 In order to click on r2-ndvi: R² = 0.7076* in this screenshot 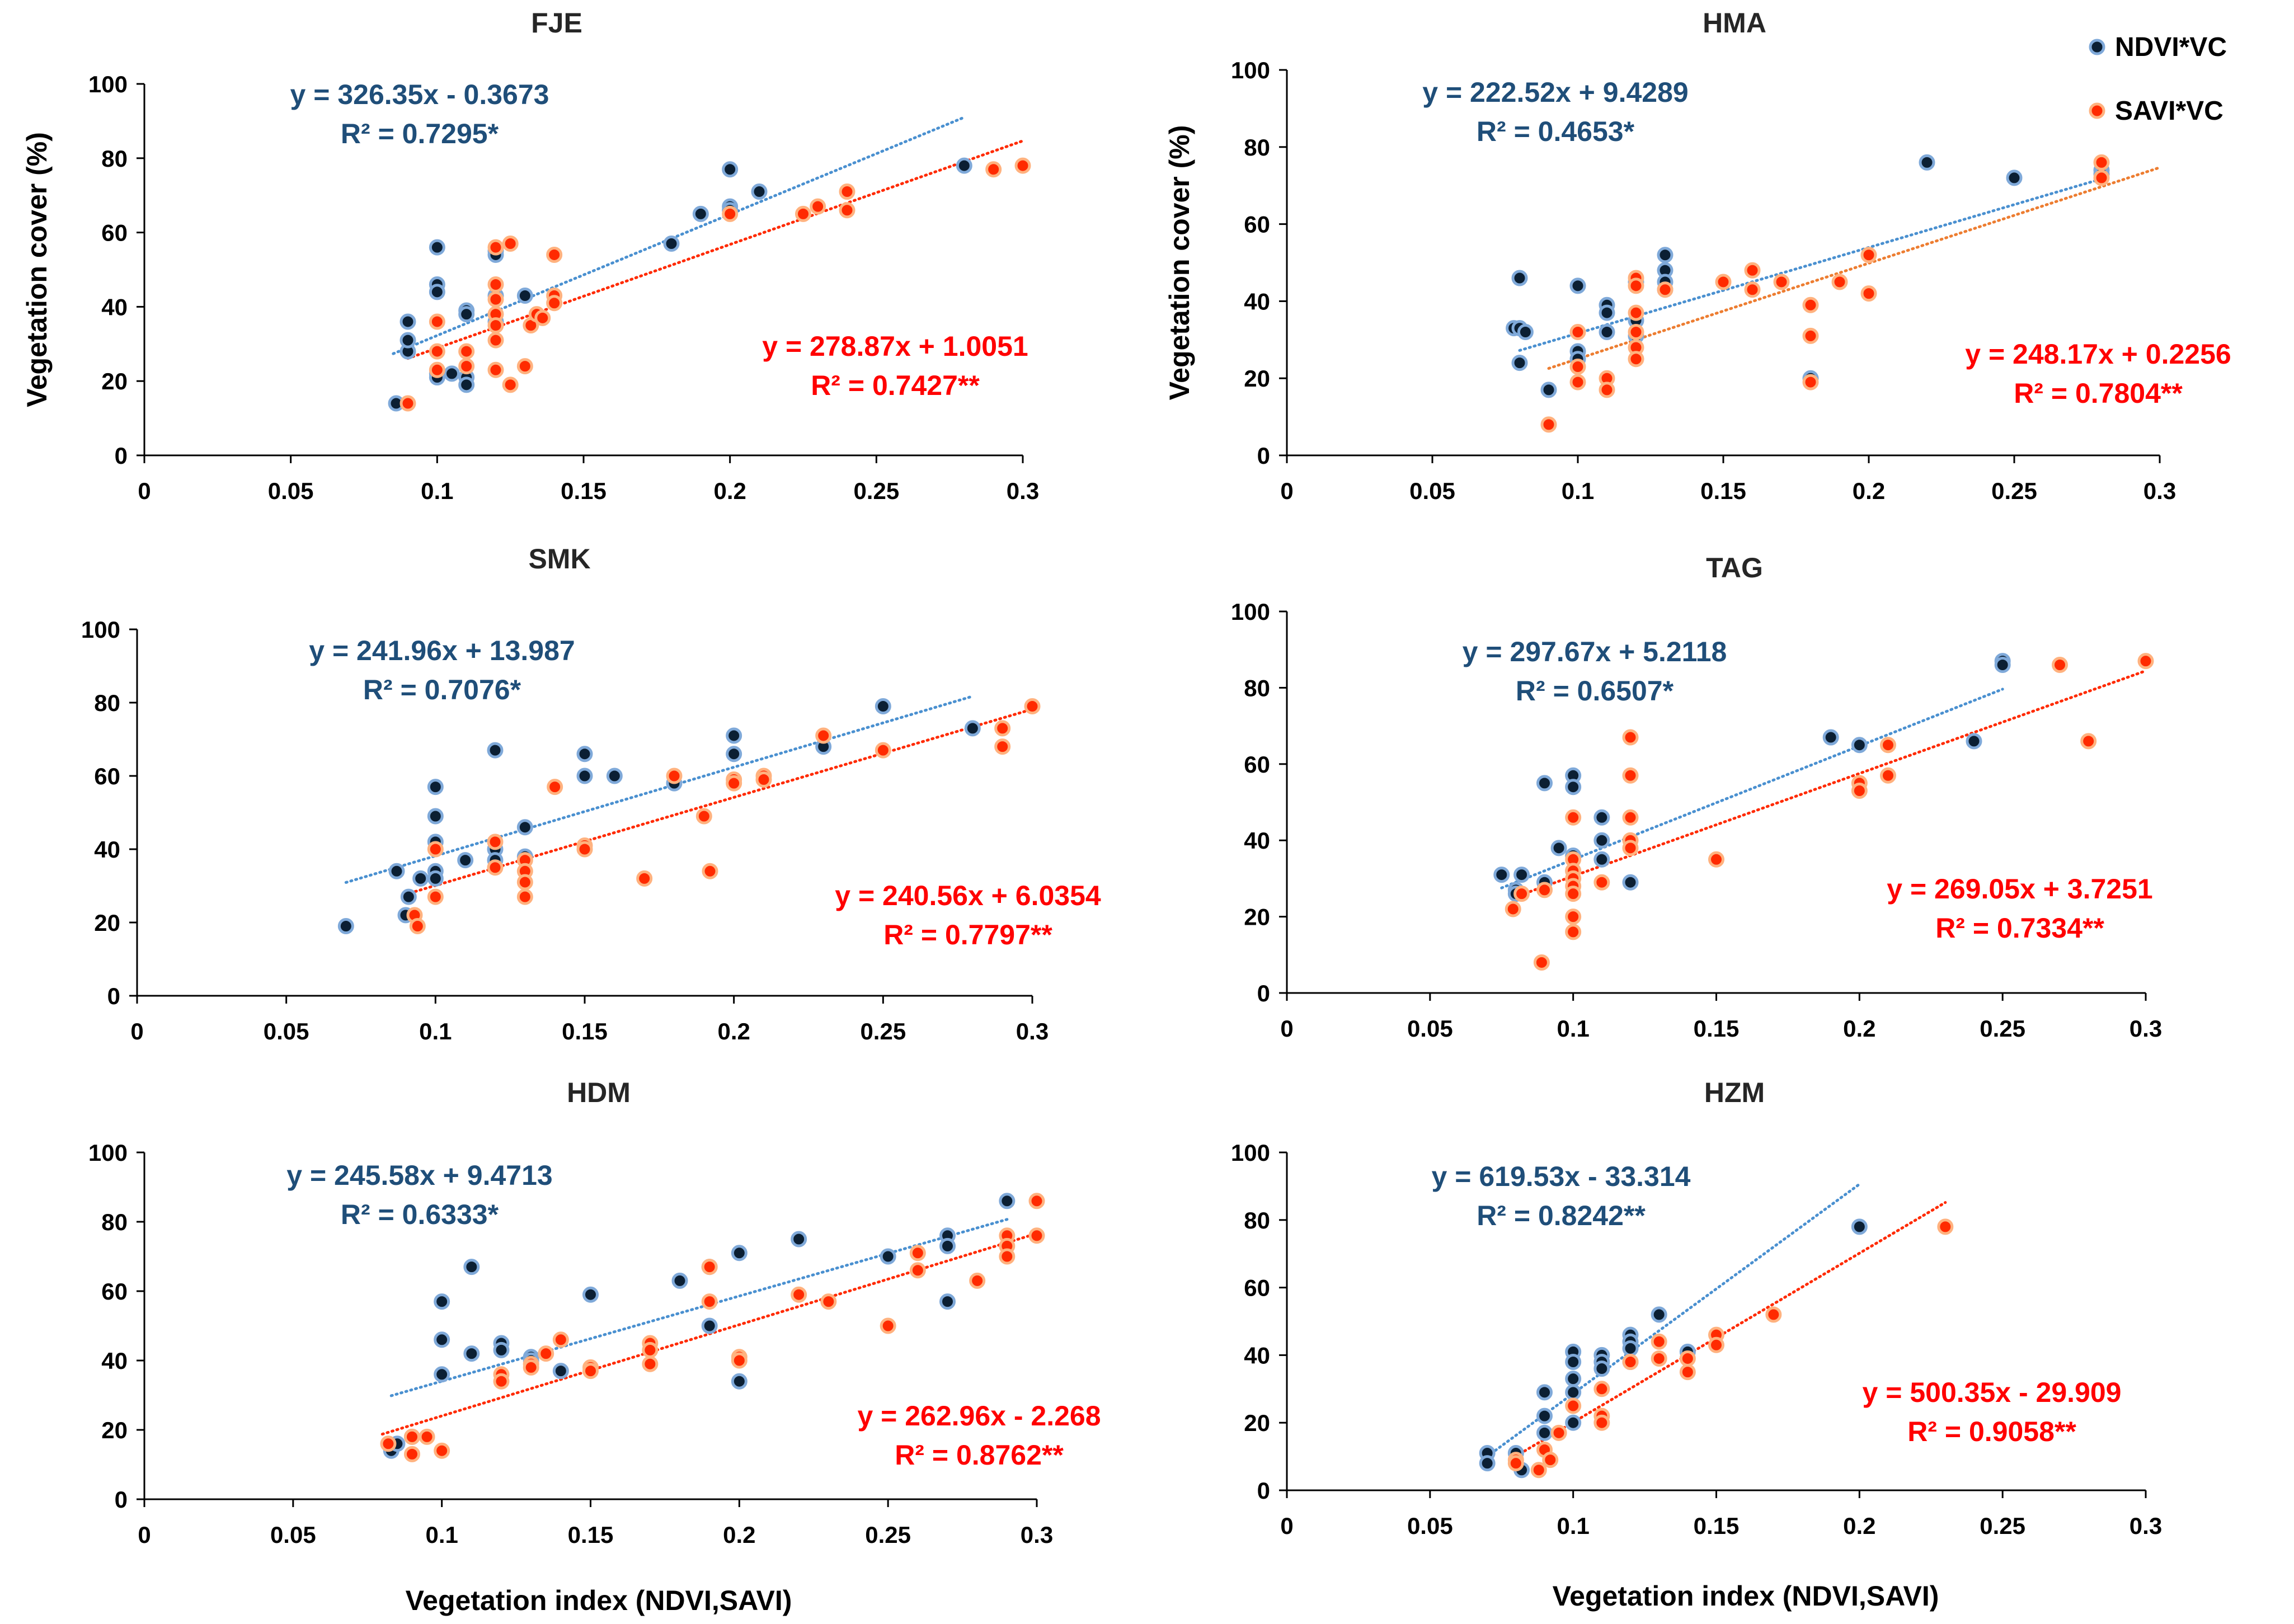, I will do `click(442, 689)`.